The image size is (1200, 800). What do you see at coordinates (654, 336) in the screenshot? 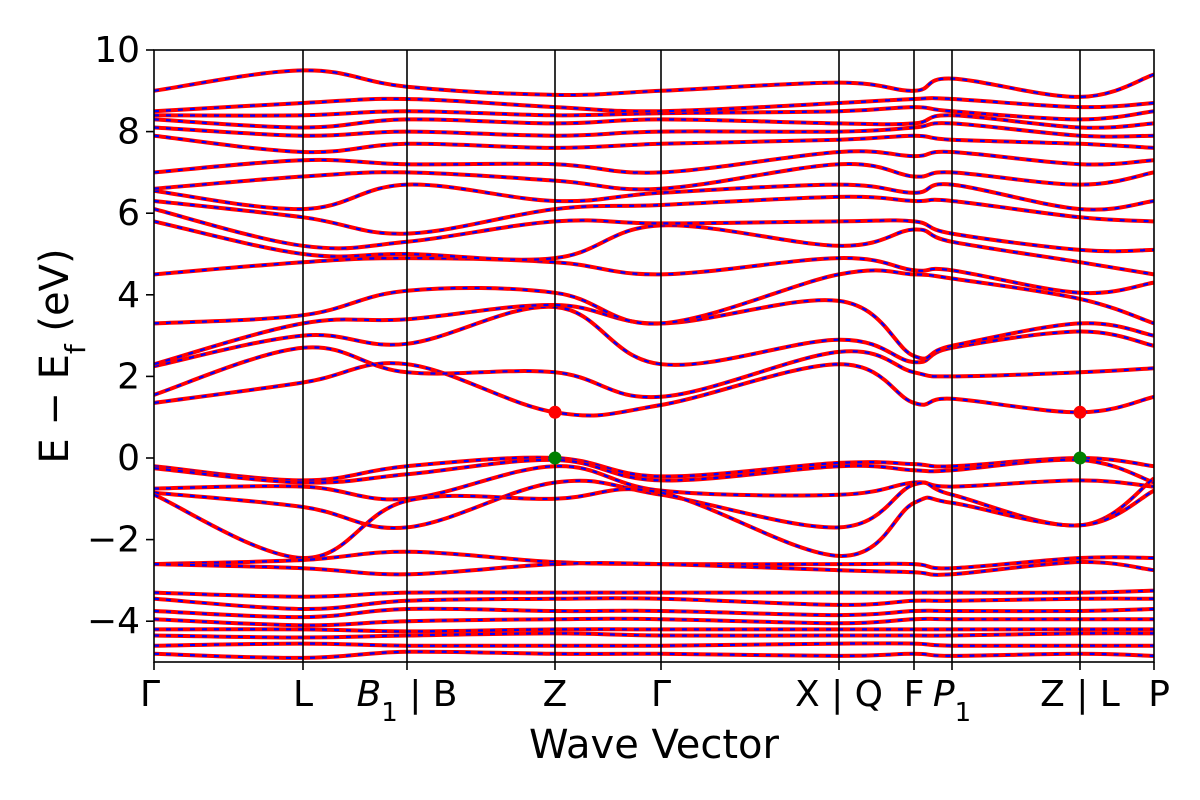
I see `band-line-c3-dashed` at bounding box center [654, 336].